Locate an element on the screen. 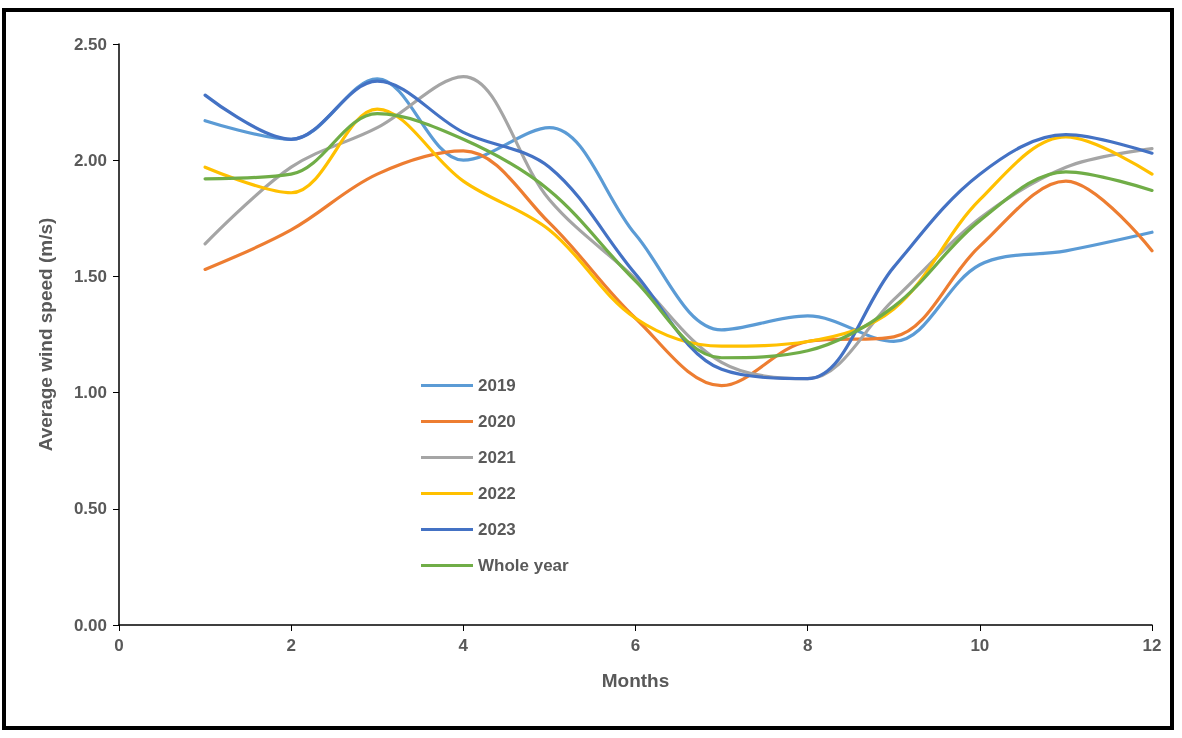  legend-label: 2019 is located at coordinates (497, 385).